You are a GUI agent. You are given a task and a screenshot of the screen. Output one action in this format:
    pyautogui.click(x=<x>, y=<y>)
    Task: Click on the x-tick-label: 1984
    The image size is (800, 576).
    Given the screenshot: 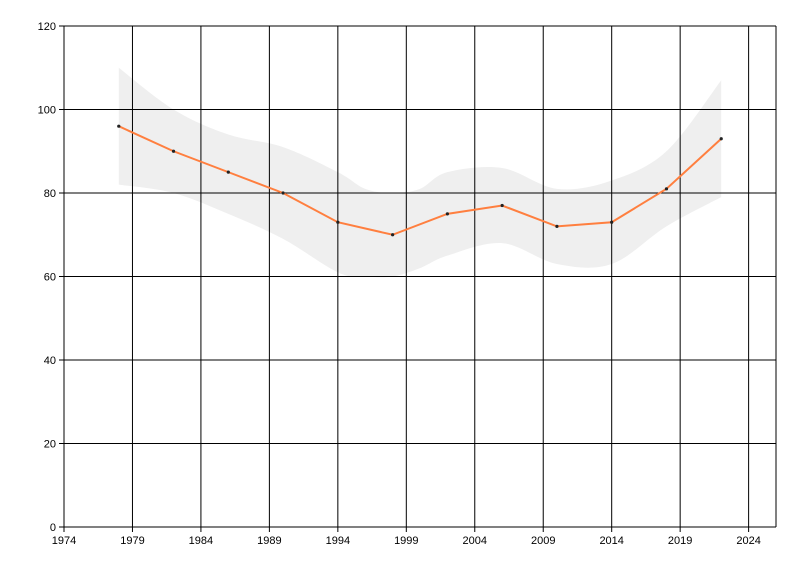 What is the action you would take?
    pyautogui.click(x=201, y=541)
    